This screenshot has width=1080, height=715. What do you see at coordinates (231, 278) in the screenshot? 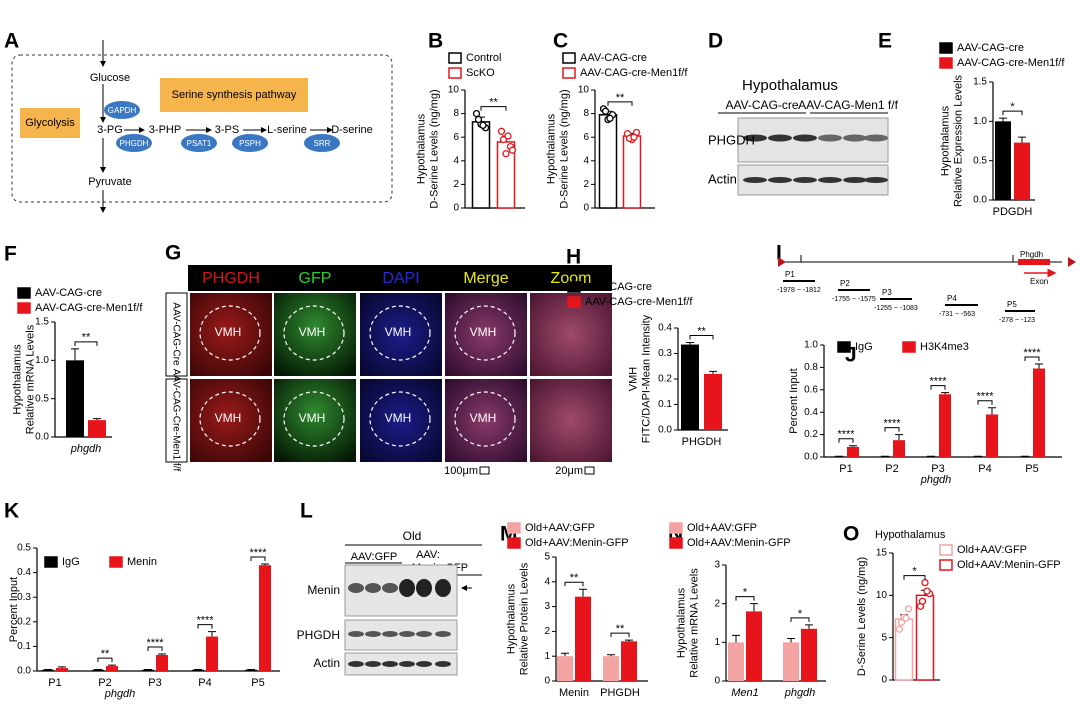
I see `channel-label: PHGDH` at bounding box center [231, 278].